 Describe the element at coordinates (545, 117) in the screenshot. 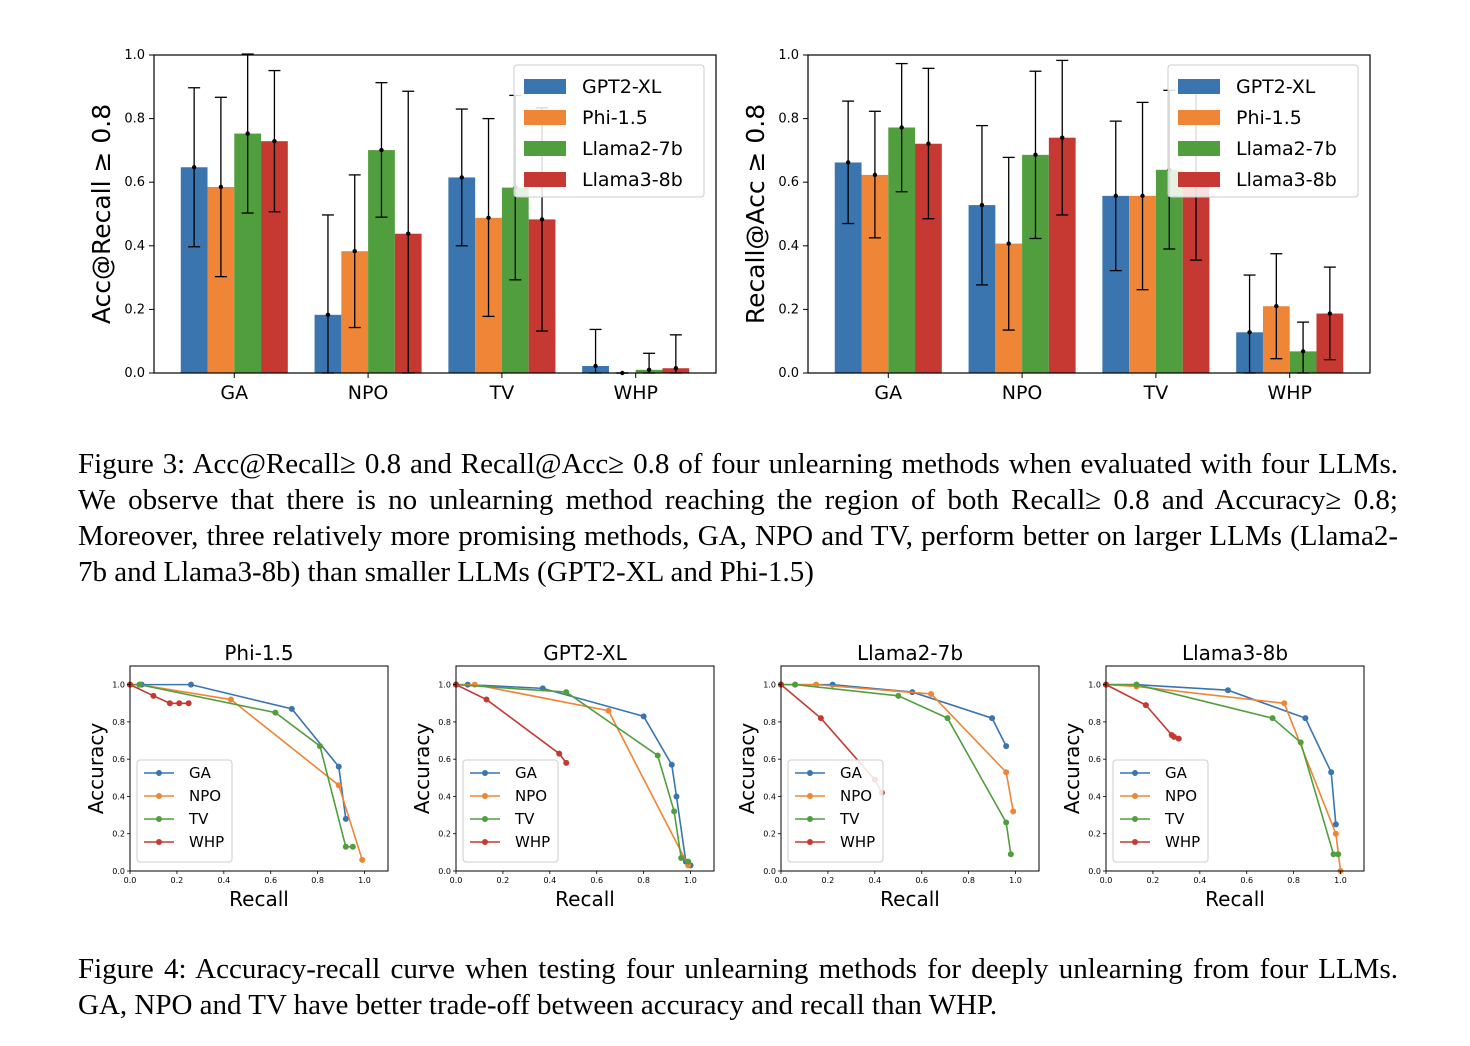

I see `legend-swatch-Phi-1.5` at that location.